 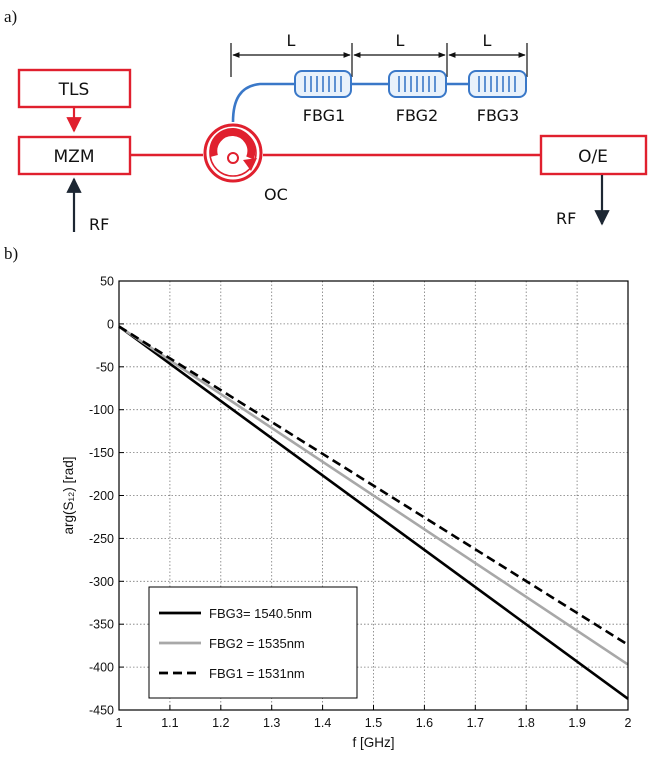 What do you see at coordinates (417, 84) in the screenshot?
I see `fbg2-grating-icon` at bounding box center [417, 84].